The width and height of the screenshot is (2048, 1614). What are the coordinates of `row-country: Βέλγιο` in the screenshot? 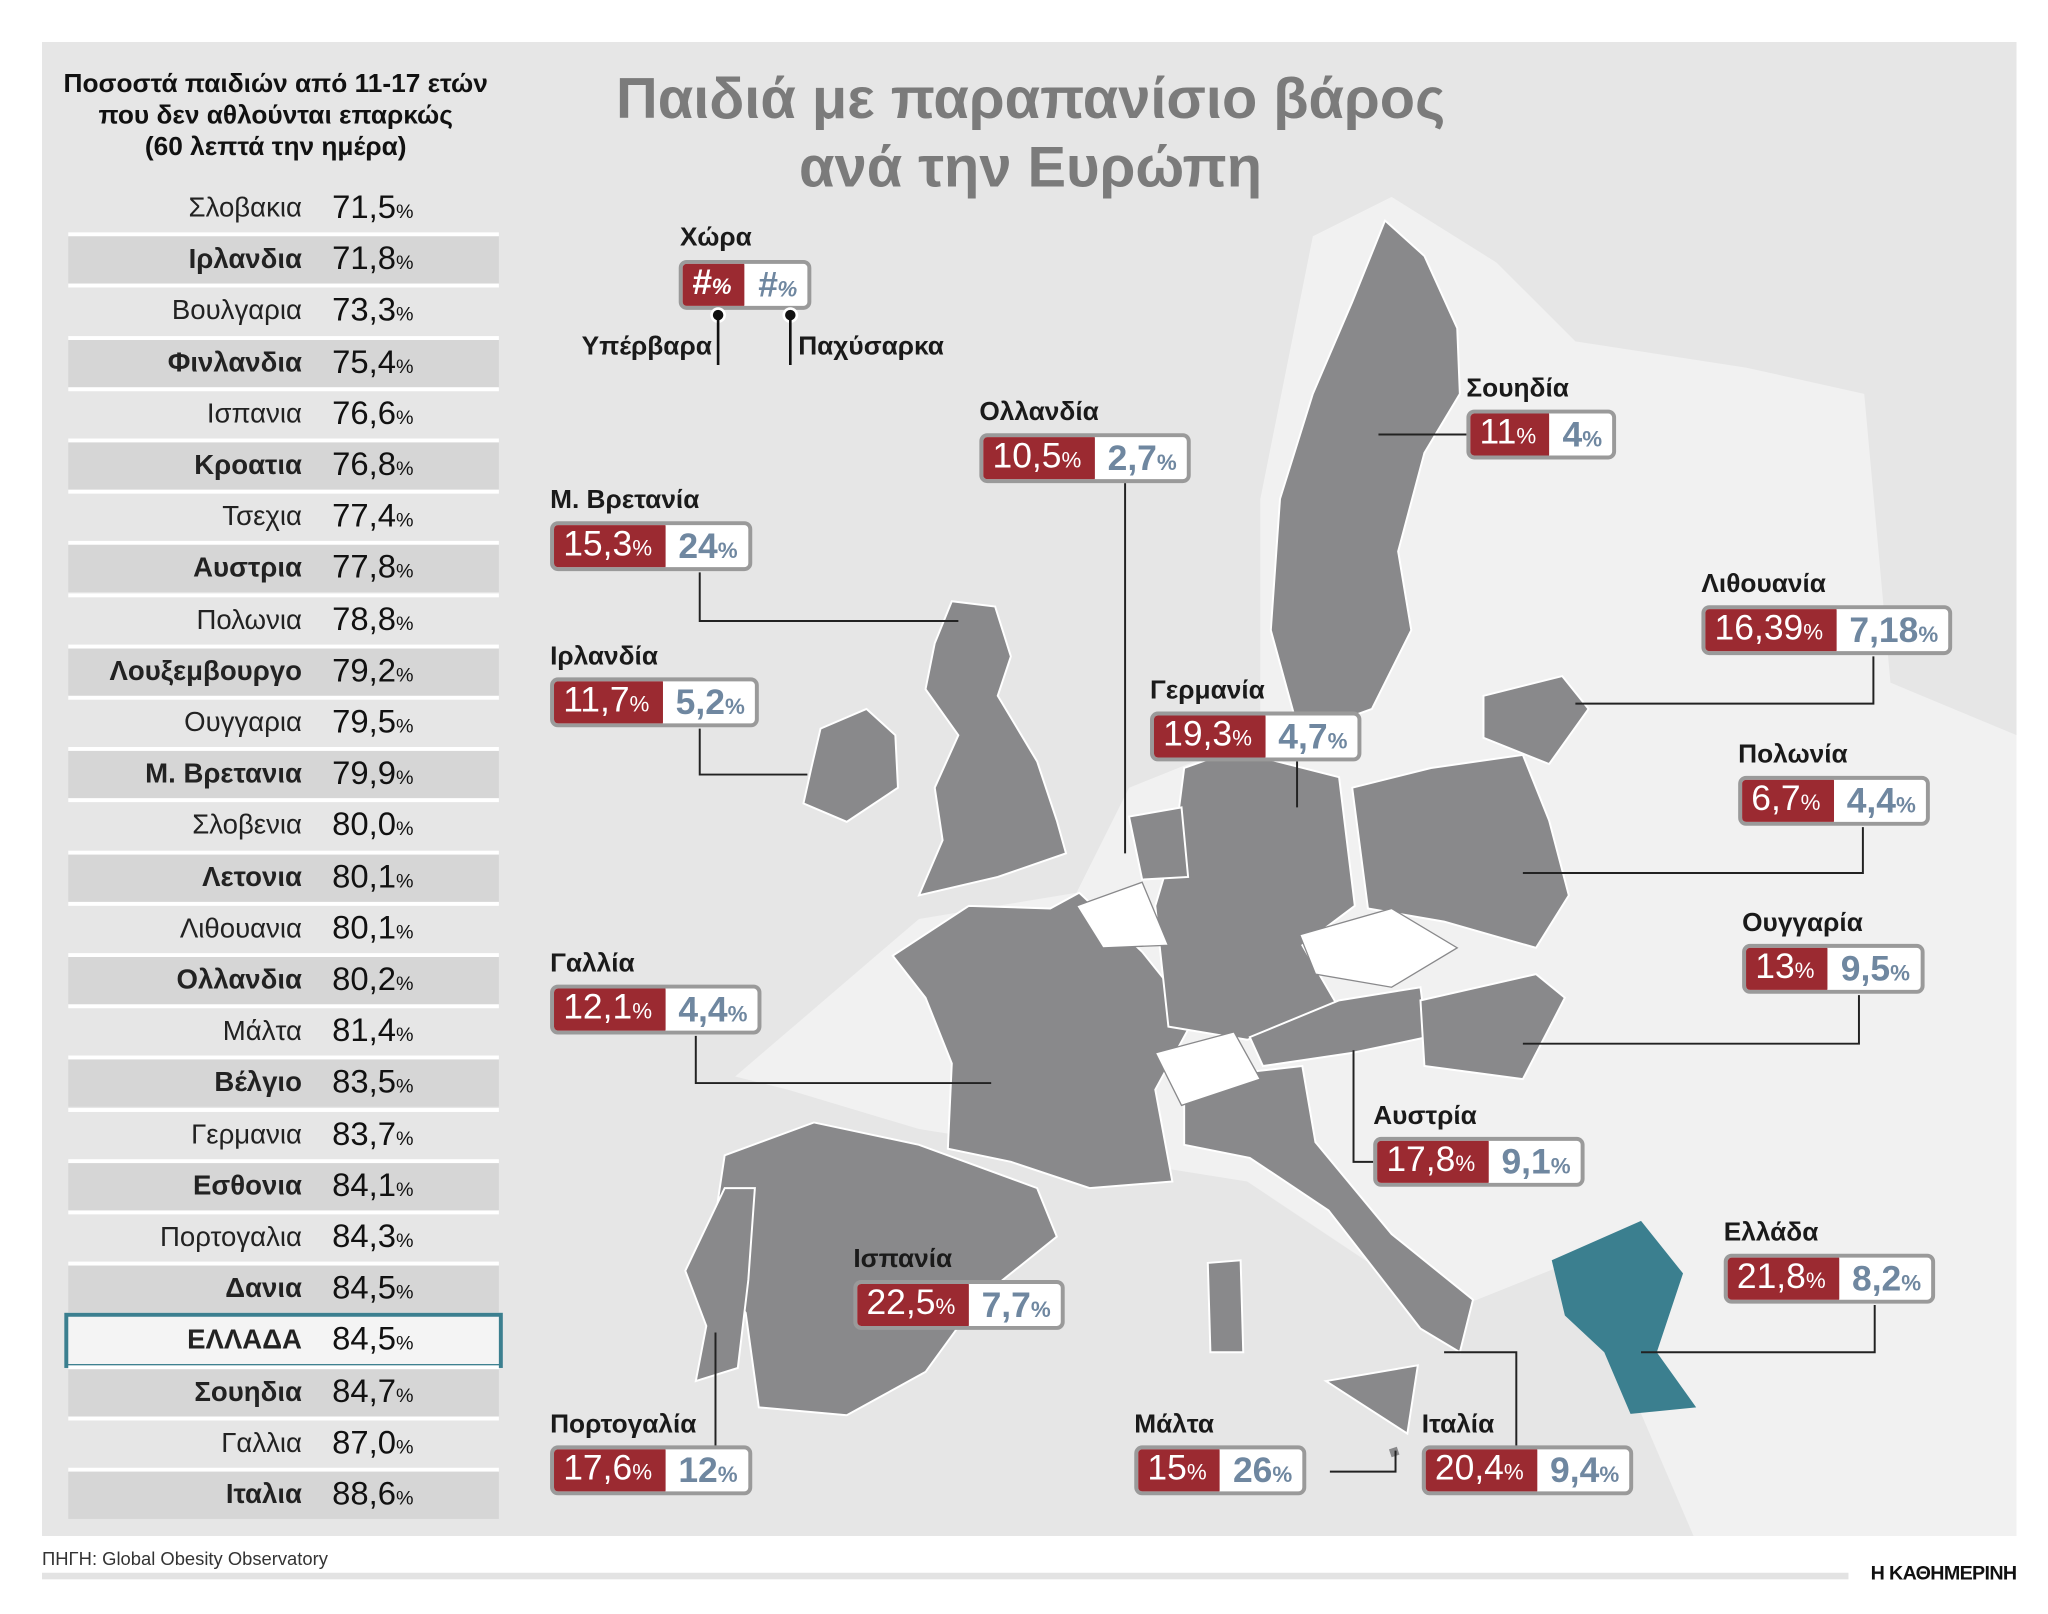 It's located at (258, 1083).